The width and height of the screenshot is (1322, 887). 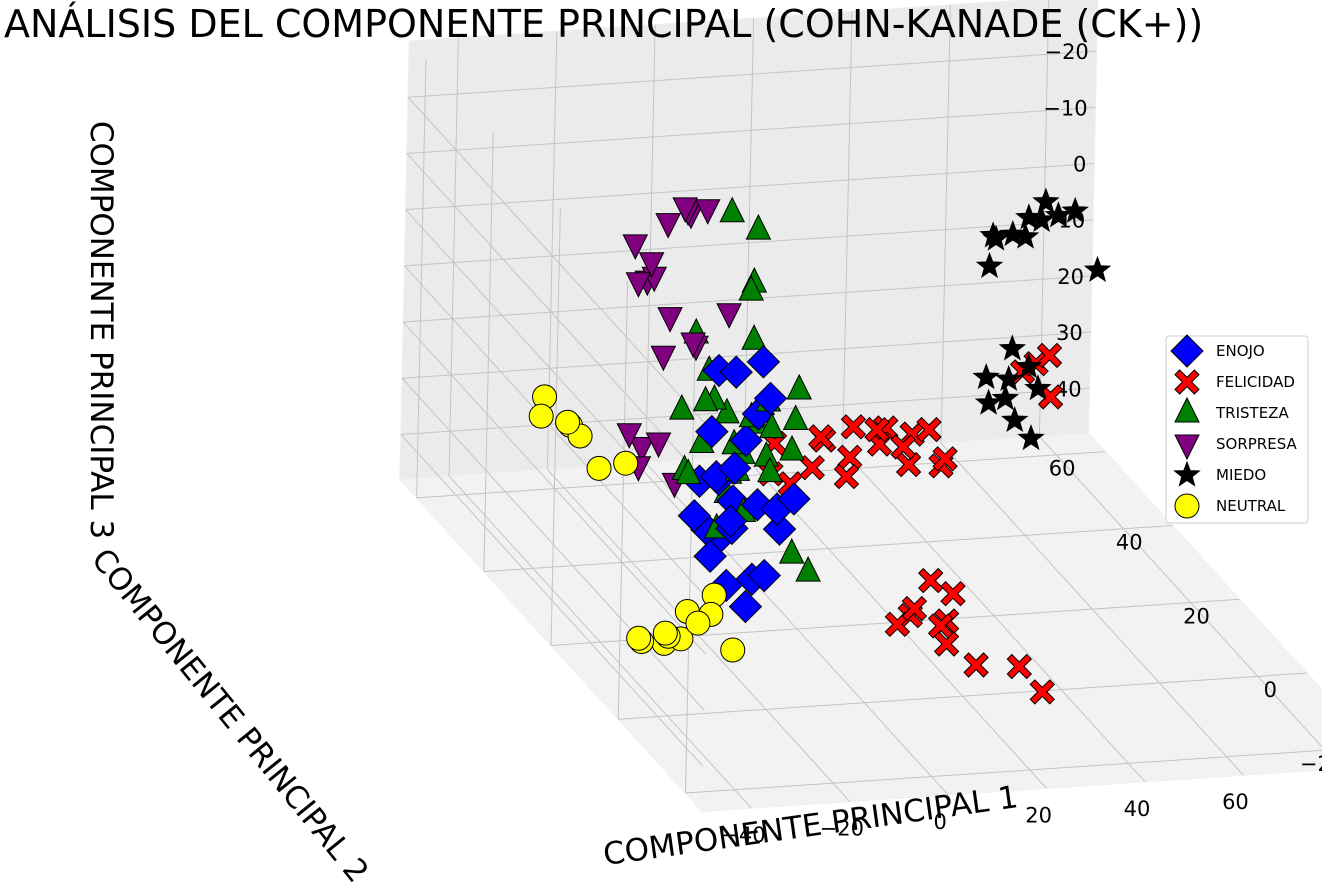 I want to click on z-tick-label: −10, so click(x=1065, y=108).